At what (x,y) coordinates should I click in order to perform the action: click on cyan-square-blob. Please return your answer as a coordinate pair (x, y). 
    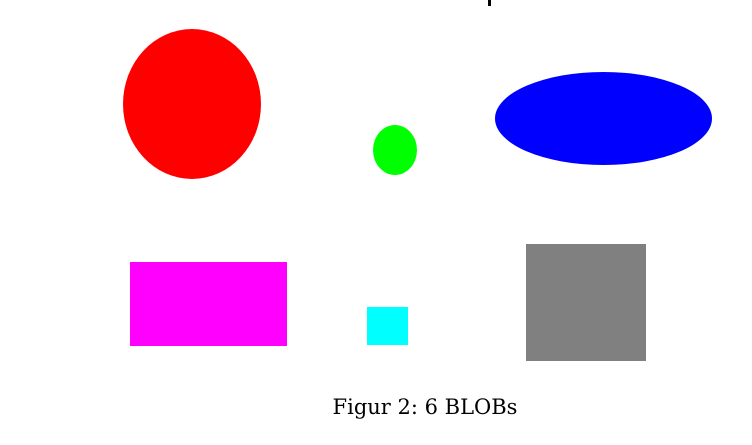
    Looking at the image, I should click on (387, 326).